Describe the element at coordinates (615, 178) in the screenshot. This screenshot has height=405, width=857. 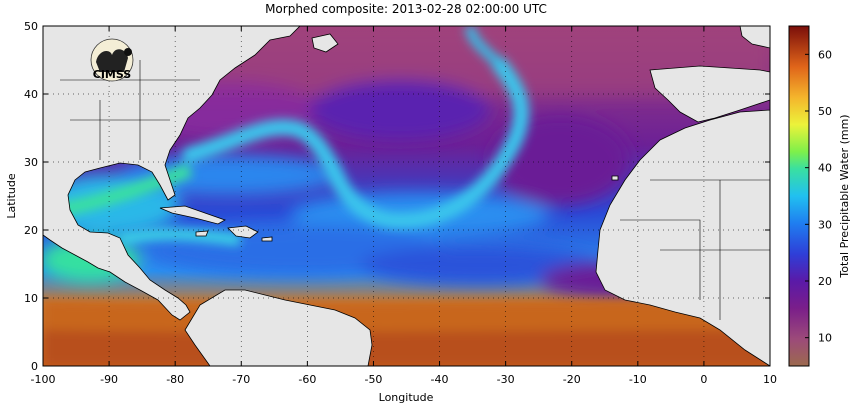
I see `canary-islands` at that location.